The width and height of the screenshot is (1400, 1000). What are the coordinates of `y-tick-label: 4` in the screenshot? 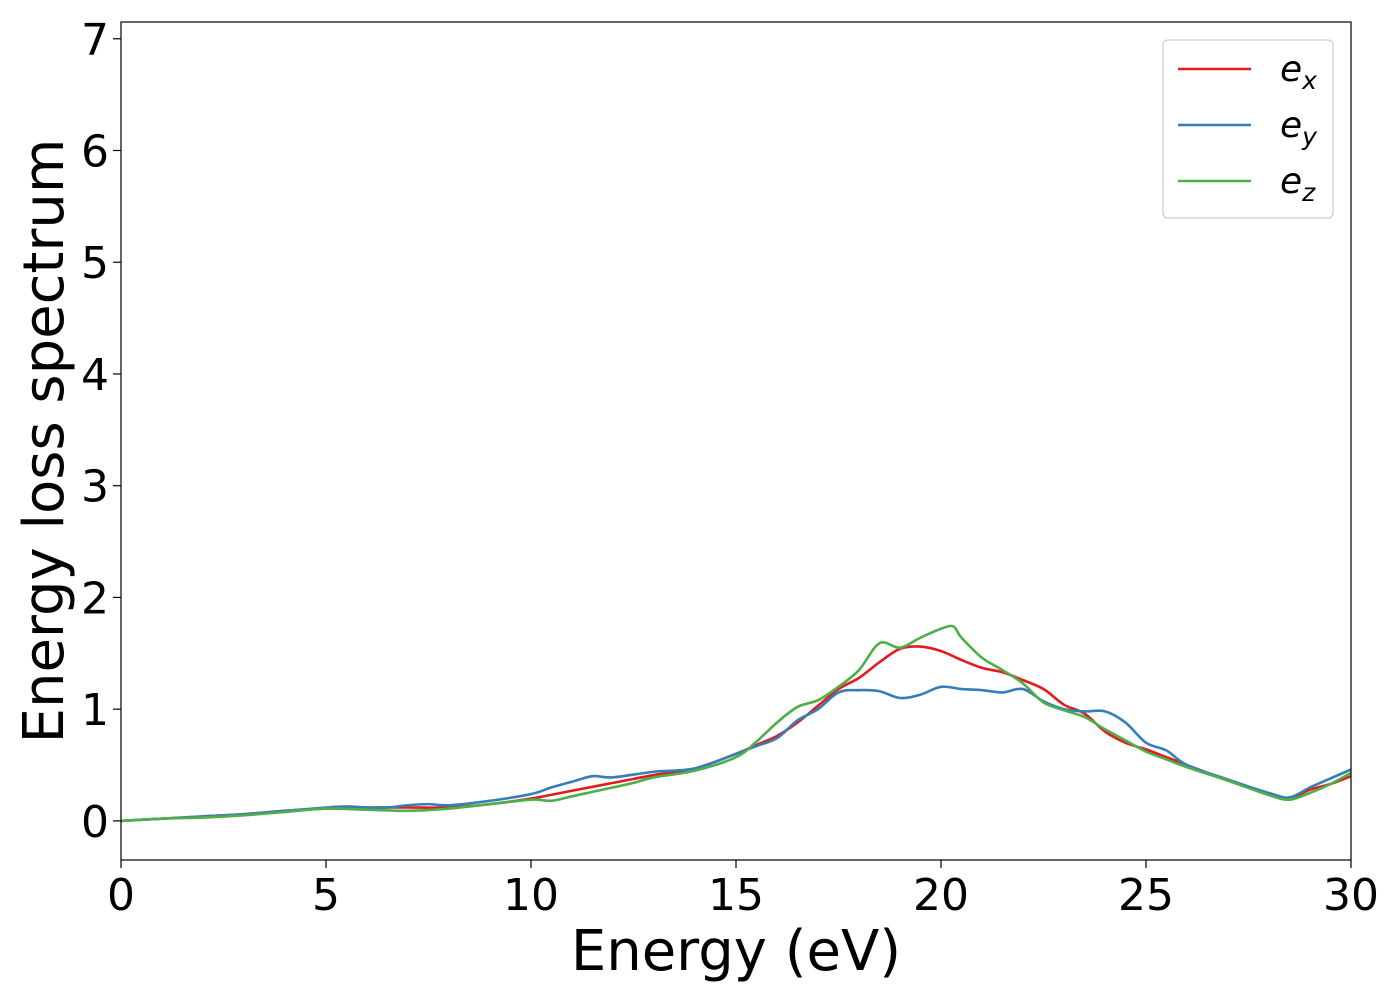 It's located at (95, 375).